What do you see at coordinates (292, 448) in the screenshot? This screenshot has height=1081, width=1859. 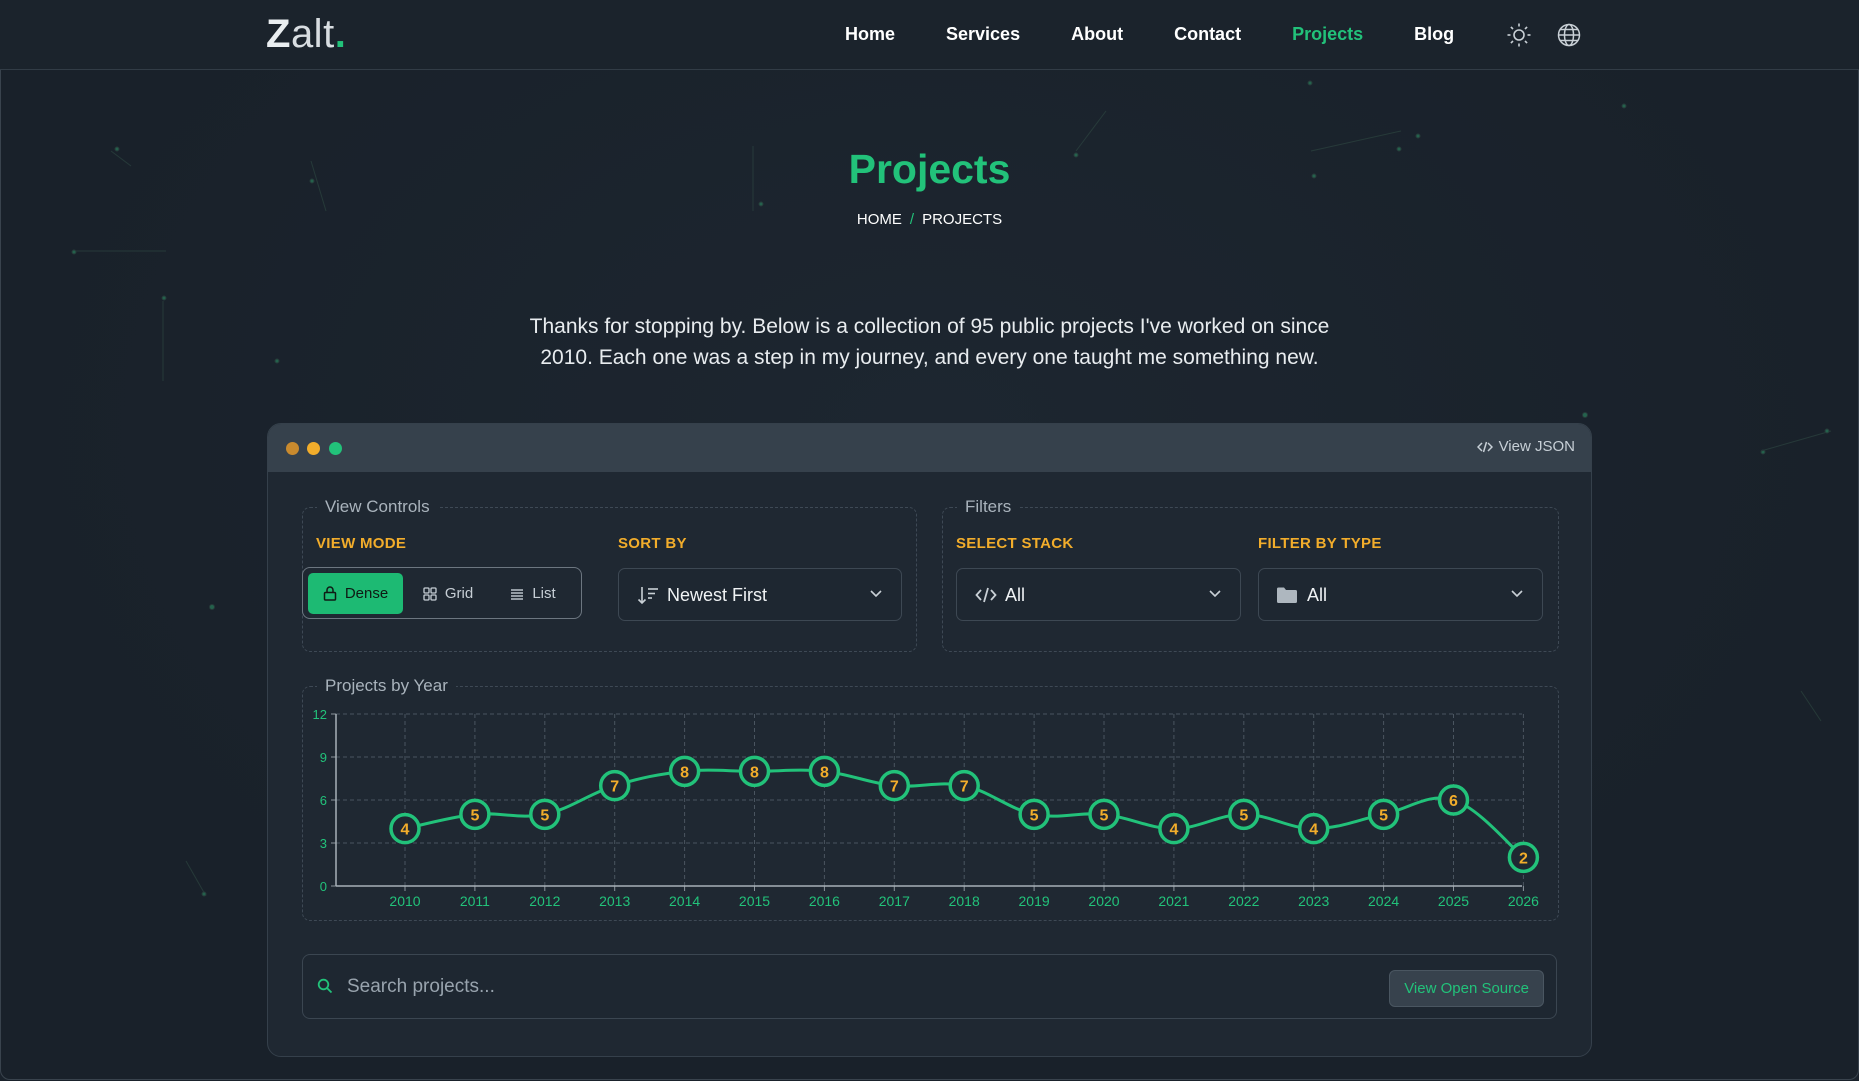 I see `window-close-dot` at bounding box center [292, 448].